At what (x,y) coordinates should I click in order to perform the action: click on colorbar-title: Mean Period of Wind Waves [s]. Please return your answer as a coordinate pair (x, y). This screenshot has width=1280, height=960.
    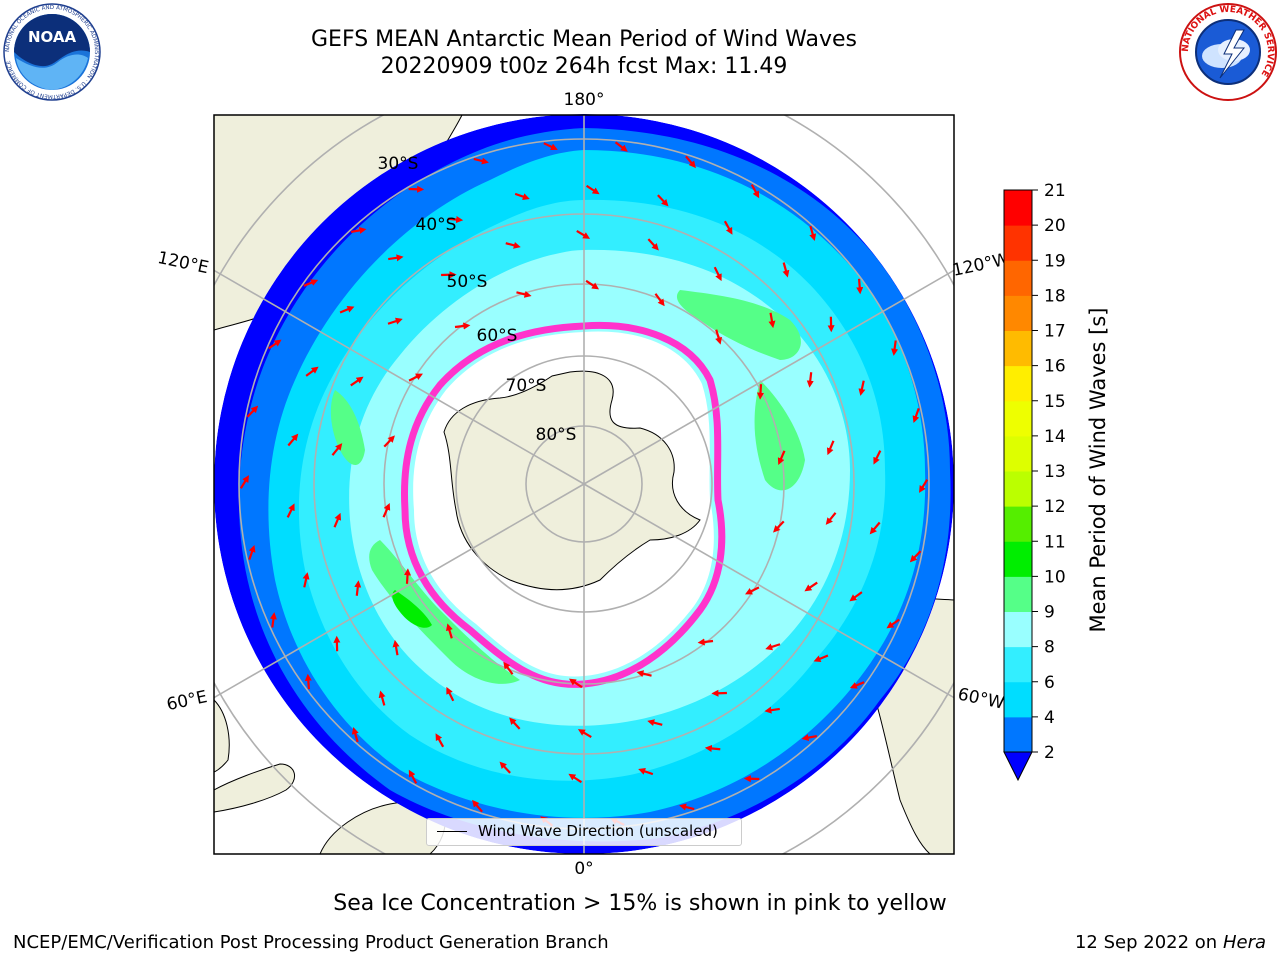
    Looking at the image, I should click on (1098, 470).